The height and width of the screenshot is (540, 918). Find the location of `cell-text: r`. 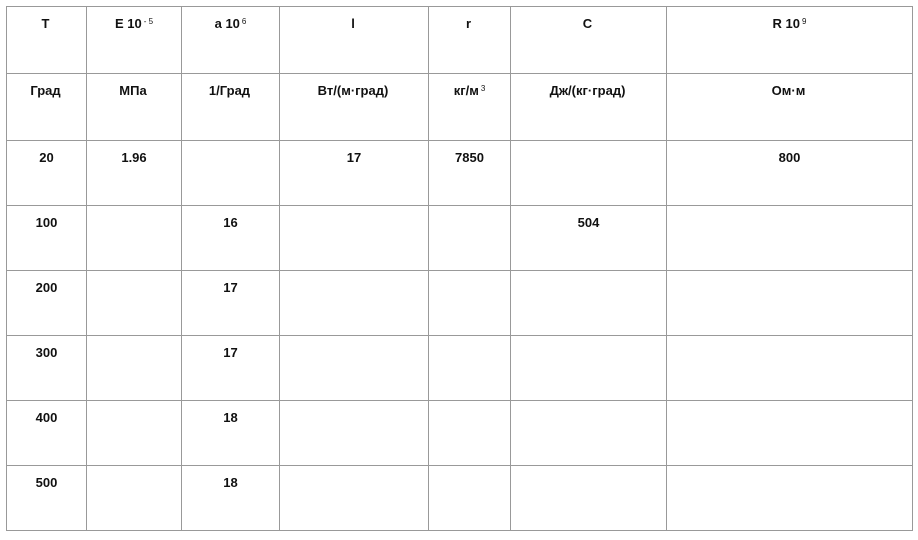

cell-text: r is located at coordinates (468, 23).